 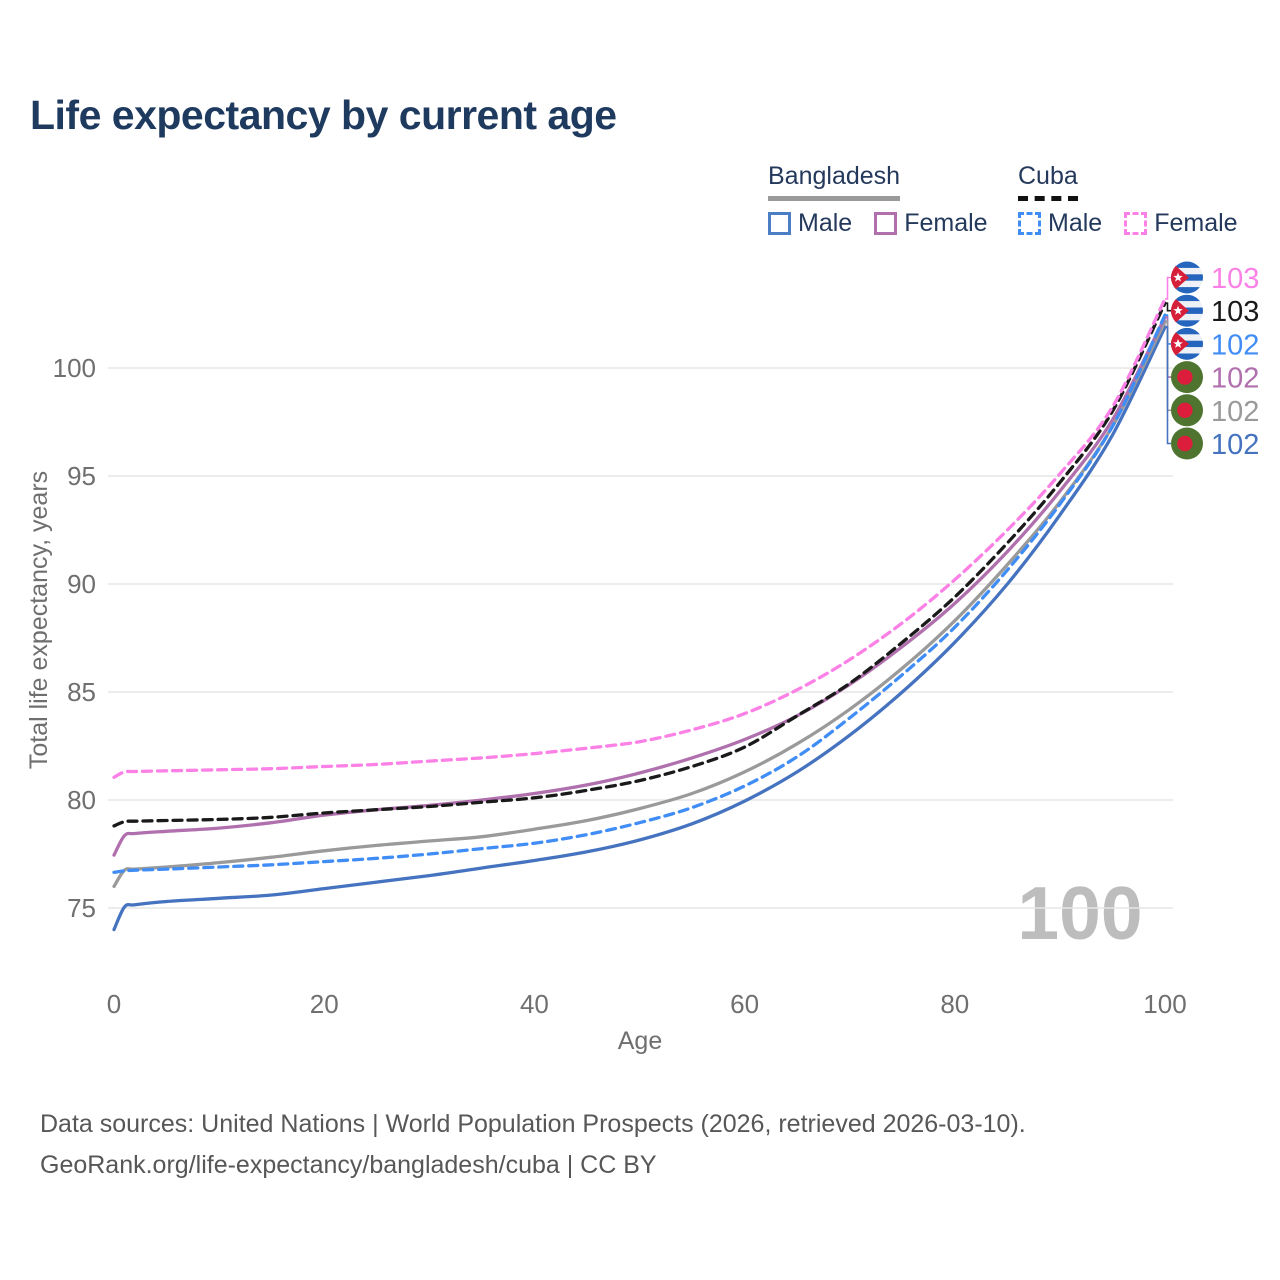 What do you see at coordinates (114, 1004) in the screenshot?
I see `x-tick-label-0: 0` at bounding box center [114, 1004].